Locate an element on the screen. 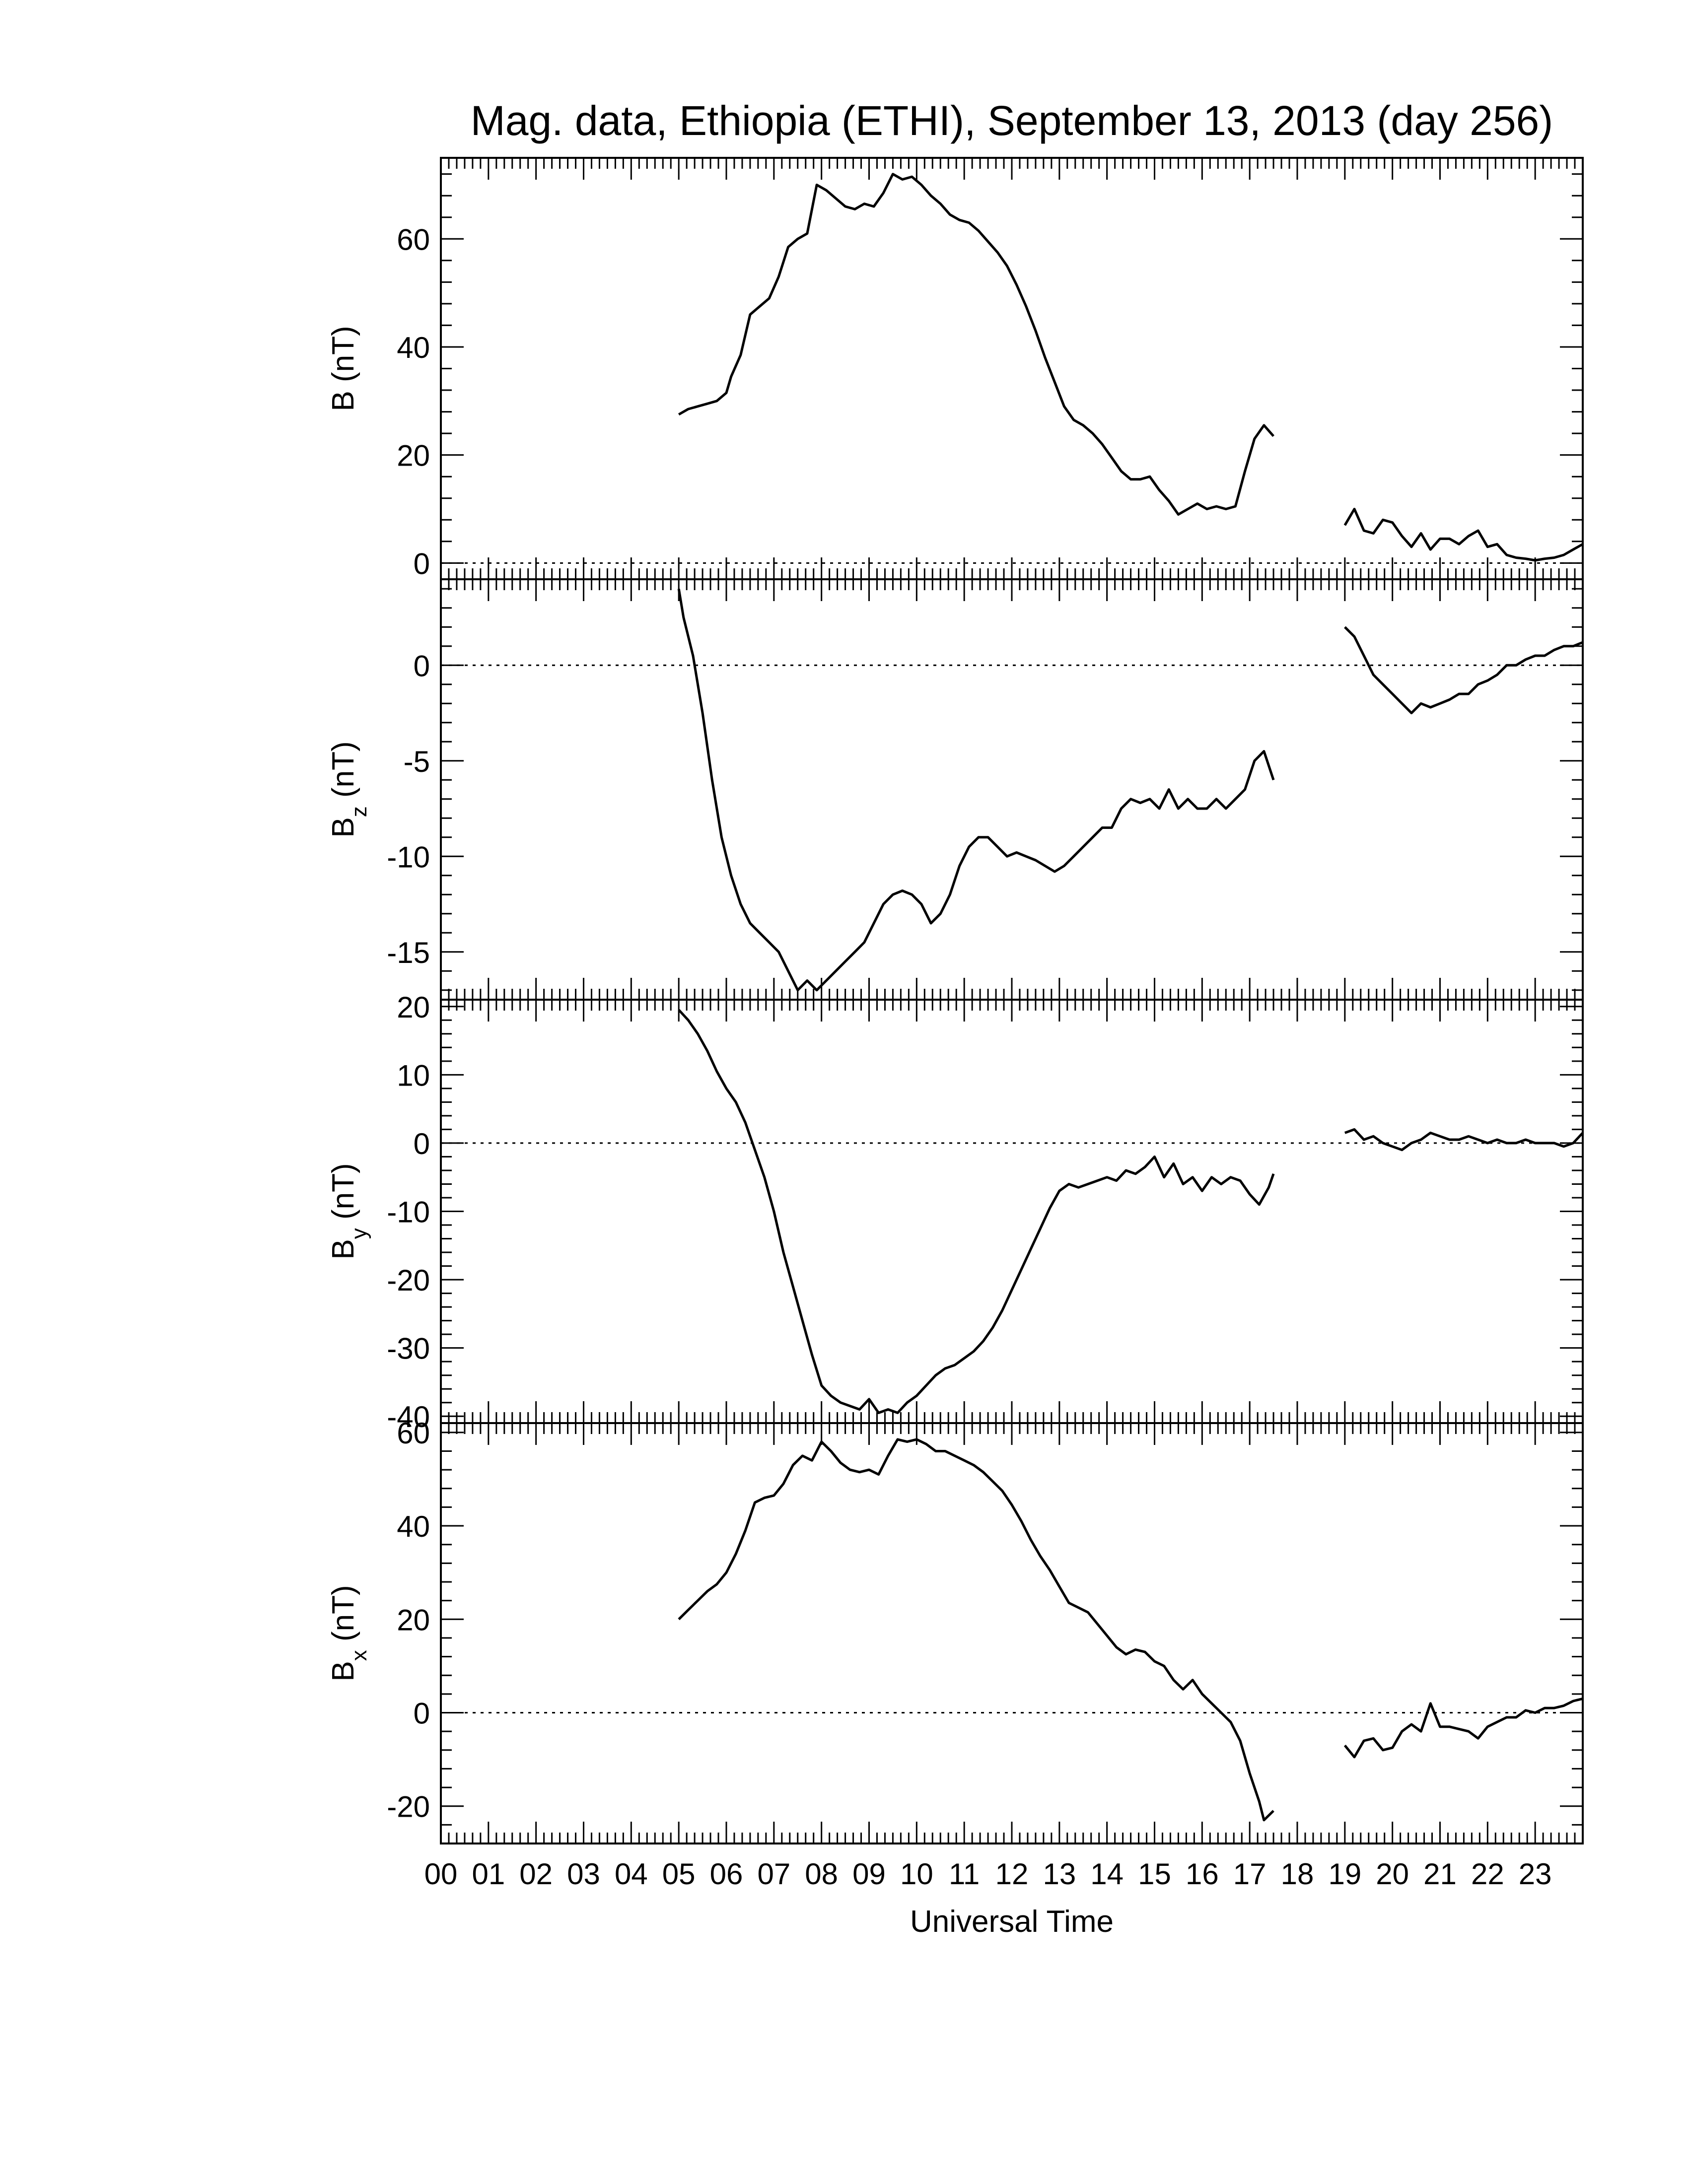 The image size is (1688, 2184). x-tick-label: 05 is located at coordinates (679, 1874).